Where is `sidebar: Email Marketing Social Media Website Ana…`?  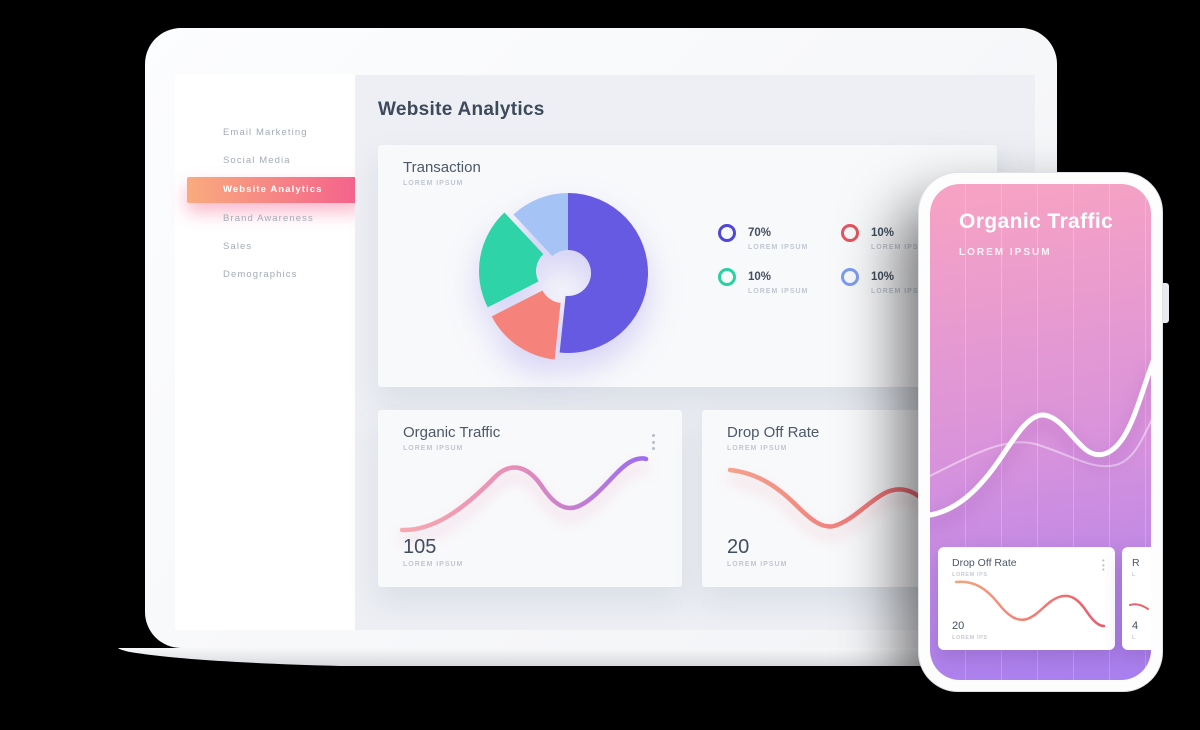
sidebar: Email Marketing Social Media Website Ana… is located at coordinates (268, 352).